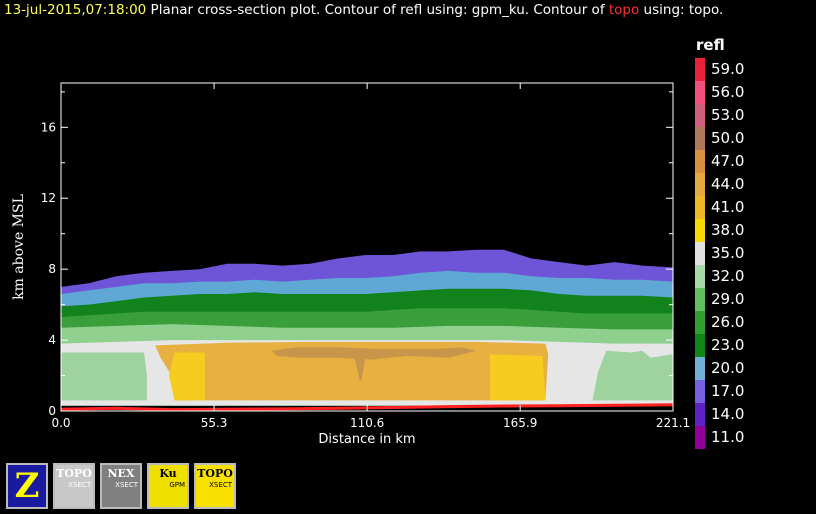 Image resolution: width=816 pixels, height=514 pixels. What do you see at coordinates (79, 485) in the screenshot?
I see `topo-xsect-button-sublabel: XSECT` at bounding box center [79, 485].